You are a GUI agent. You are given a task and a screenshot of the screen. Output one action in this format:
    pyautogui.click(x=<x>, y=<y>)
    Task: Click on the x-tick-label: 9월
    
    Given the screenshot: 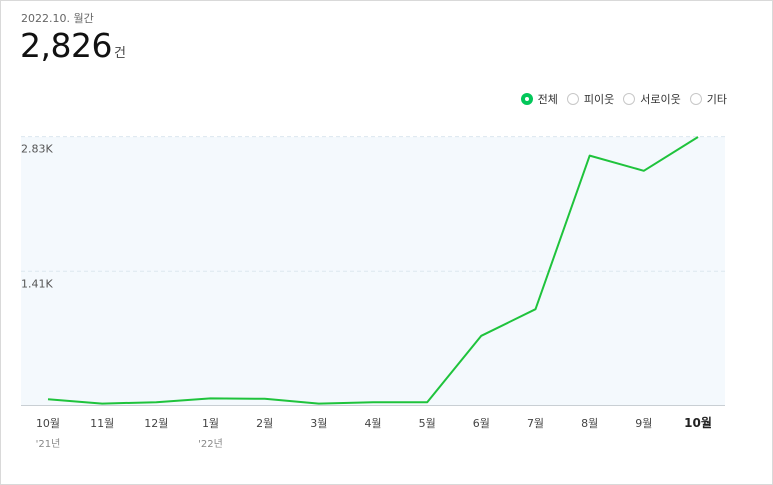 What is the action you would take?
    pyautogui.click(x=643, y=423)
    